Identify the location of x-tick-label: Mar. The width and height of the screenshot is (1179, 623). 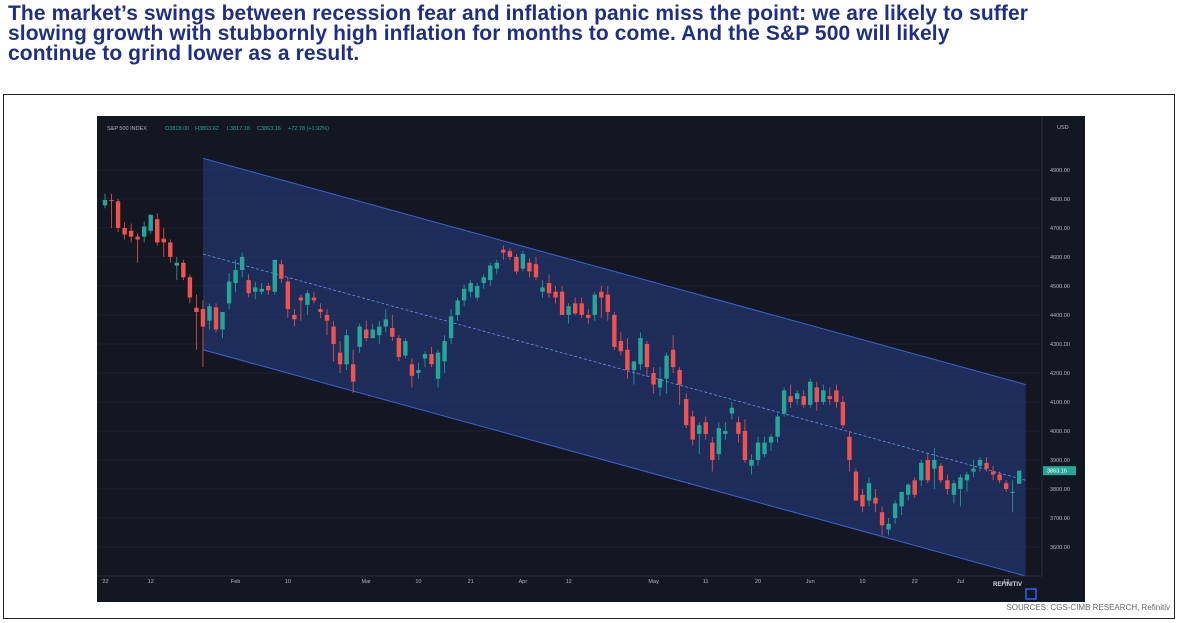
(366, 582).